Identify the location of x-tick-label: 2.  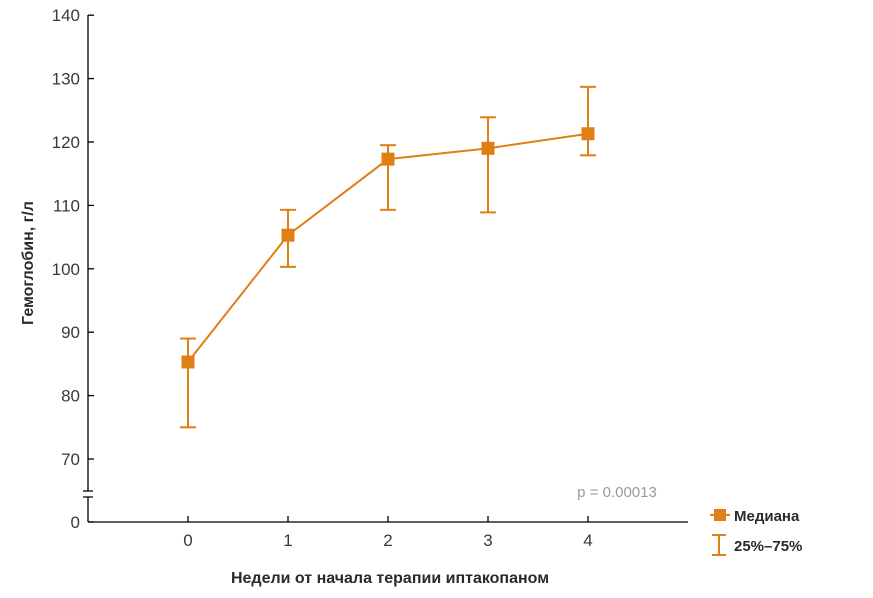
(387, 540).